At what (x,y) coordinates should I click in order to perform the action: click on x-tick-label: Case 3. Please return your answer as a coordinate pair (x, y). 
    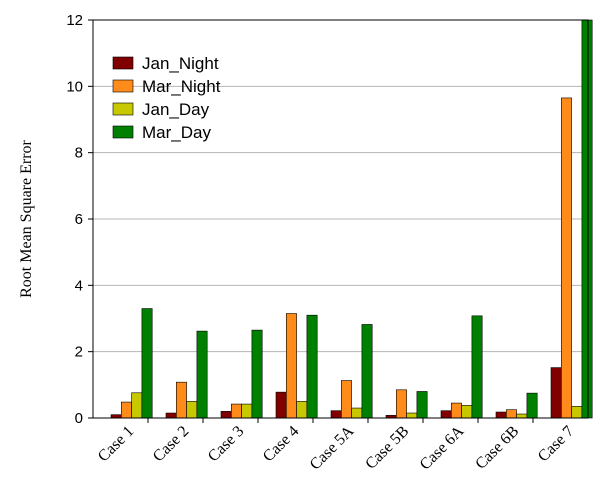
    Looking at the image, I should click on (226, 444).